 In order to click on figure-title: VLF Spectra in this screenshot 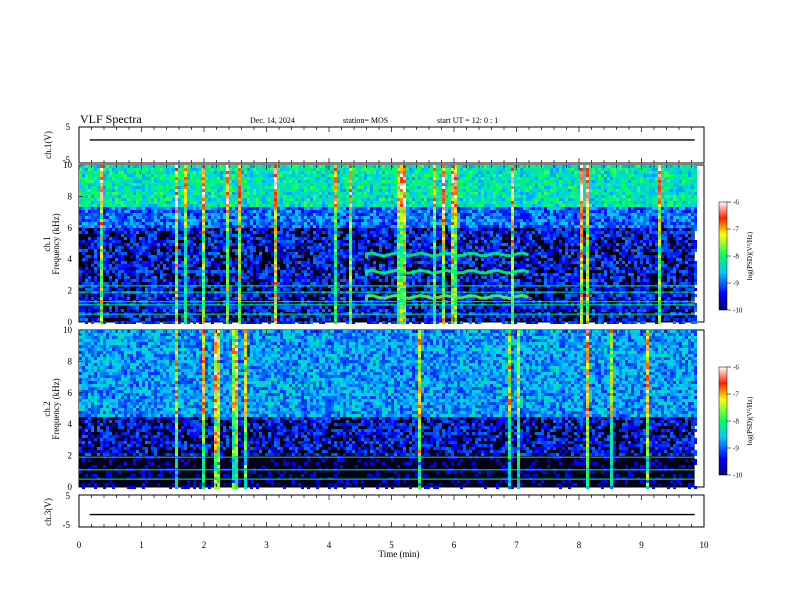, I will do `click(111, 119)`.